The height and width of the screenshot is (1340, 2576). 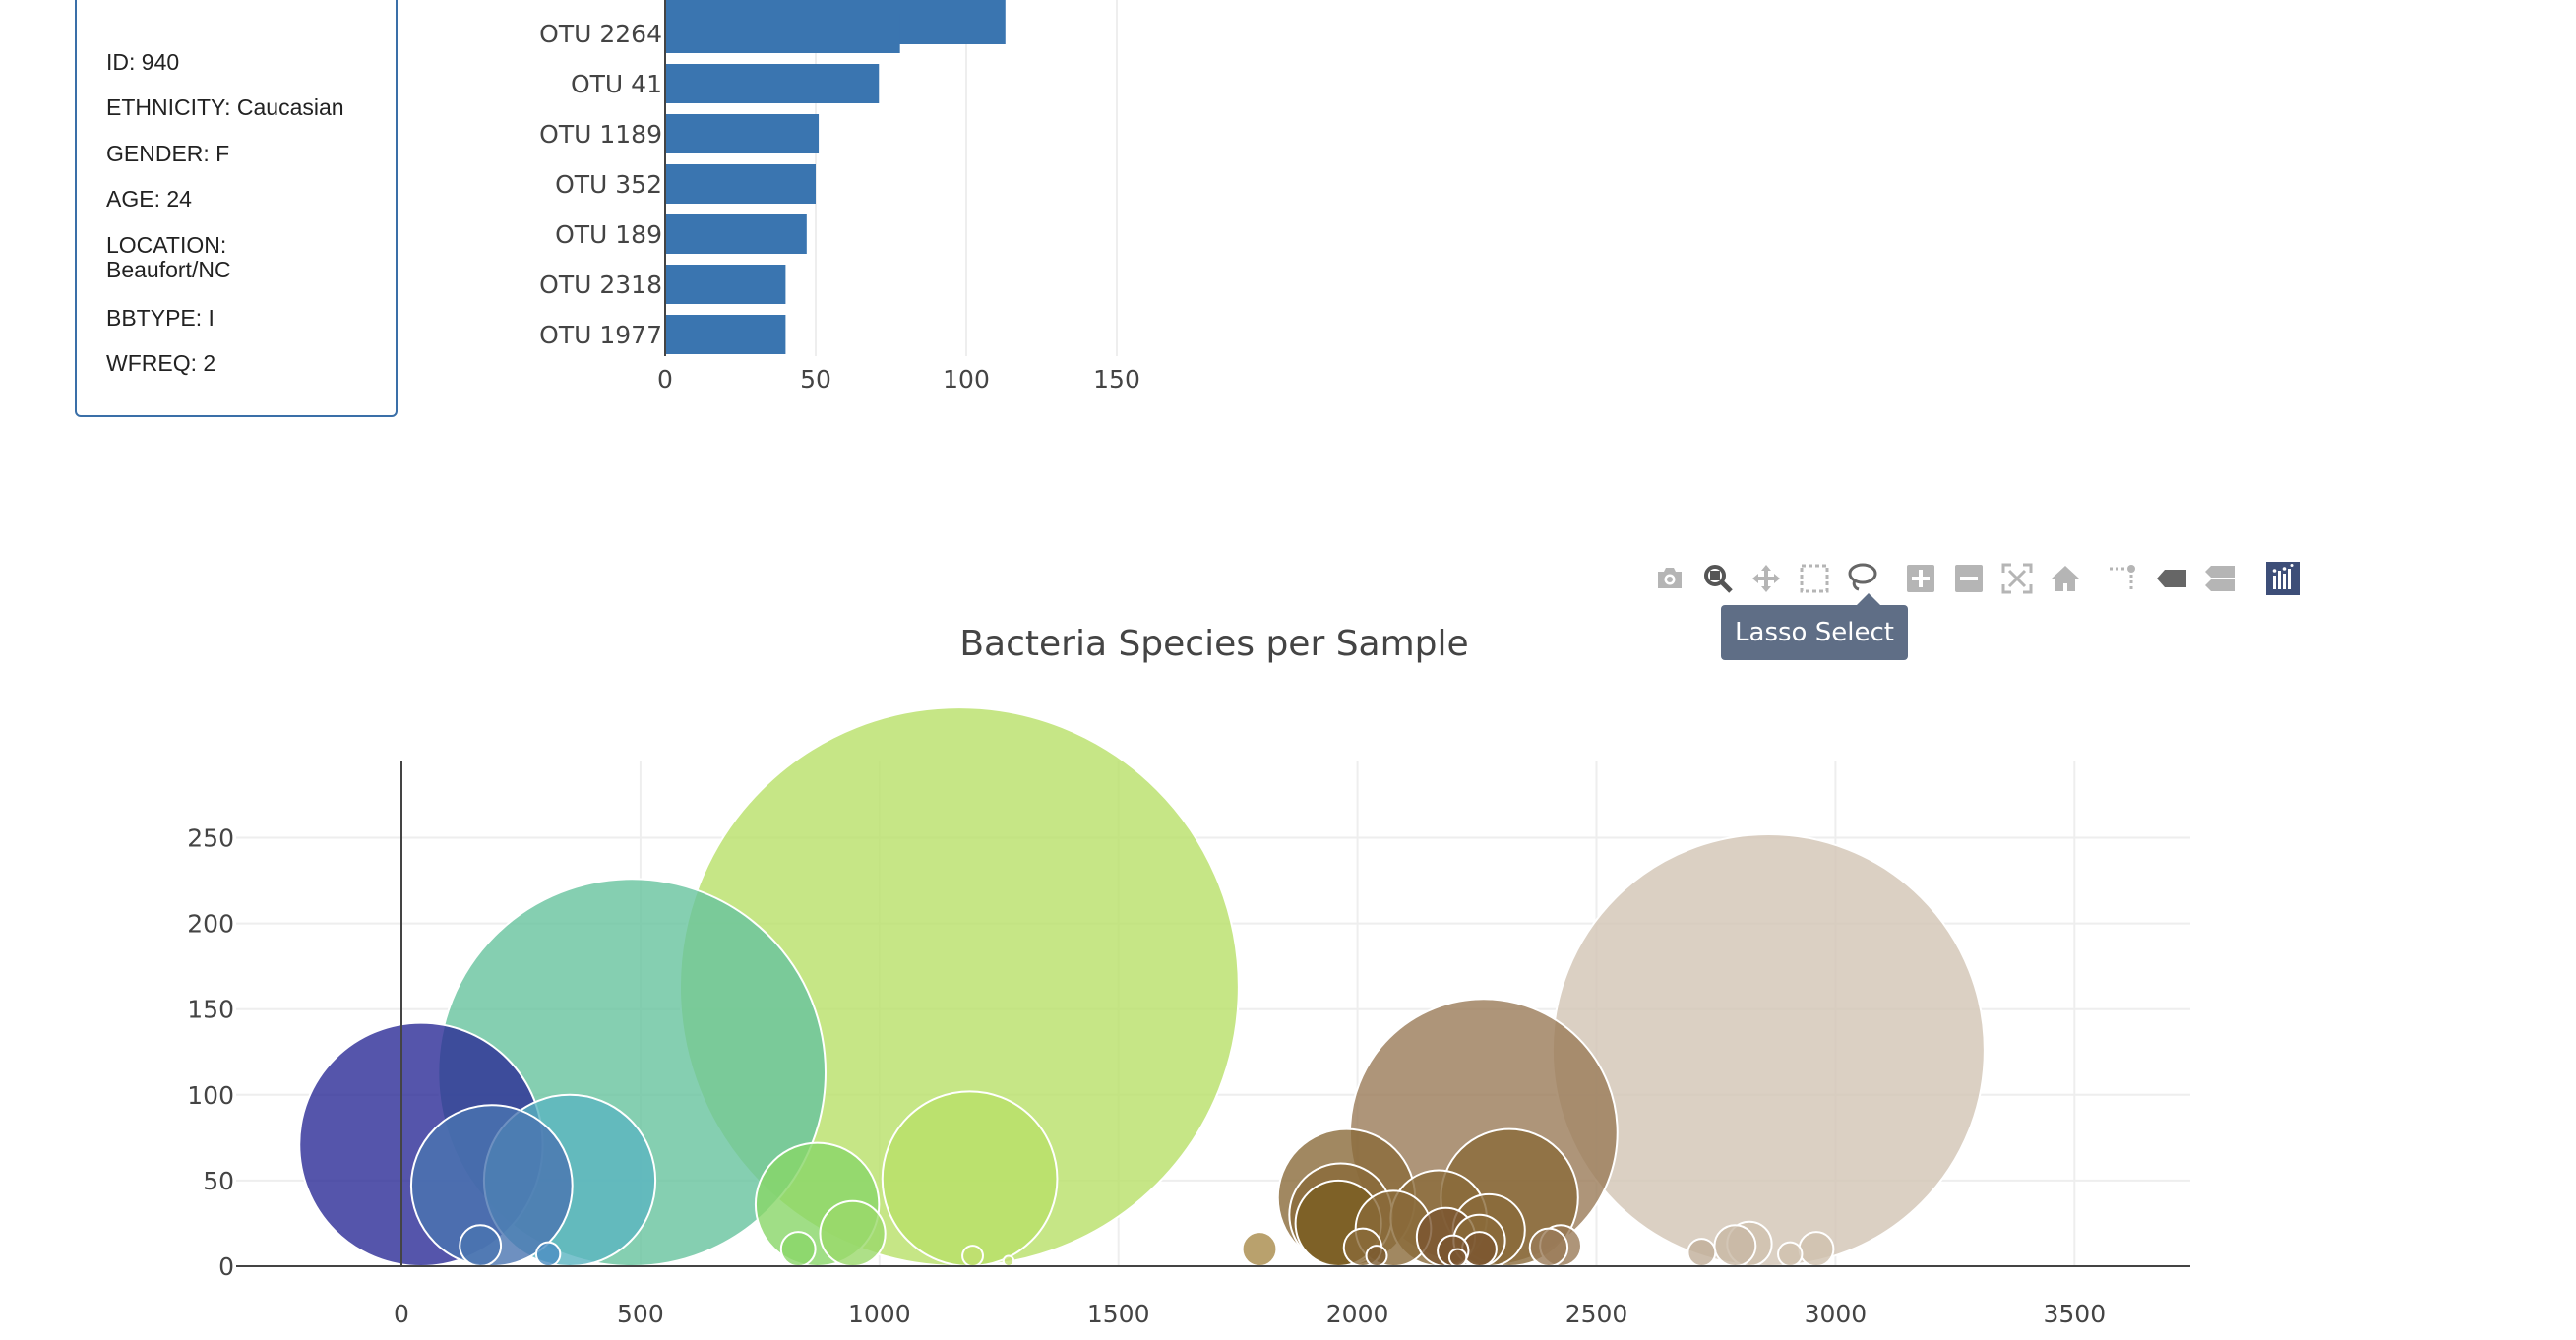 What do you see at coordinates (1118, 1314) in the screenshot?
I see `bubble-x-tick-label: 1500` at bounding box center [1118, 1314].